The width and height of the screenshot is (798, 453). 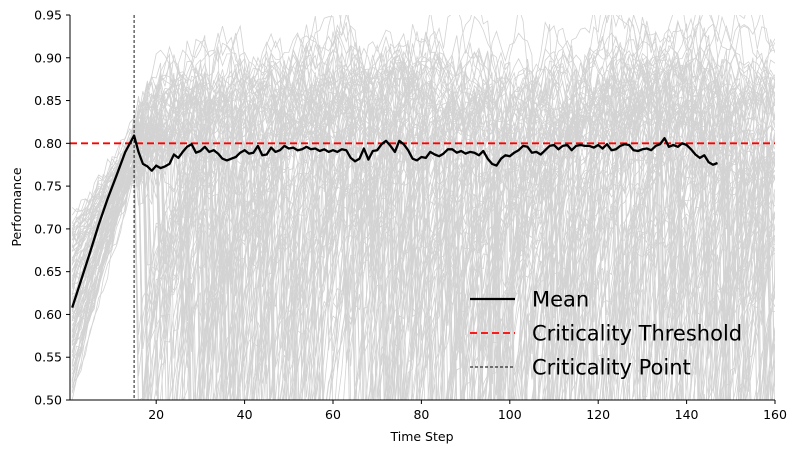 What do you see at coordinates (611, 368) in the screenshot?
I see `legend-label-criticality-point: Criticality Point` at bounding box center [611, 368].